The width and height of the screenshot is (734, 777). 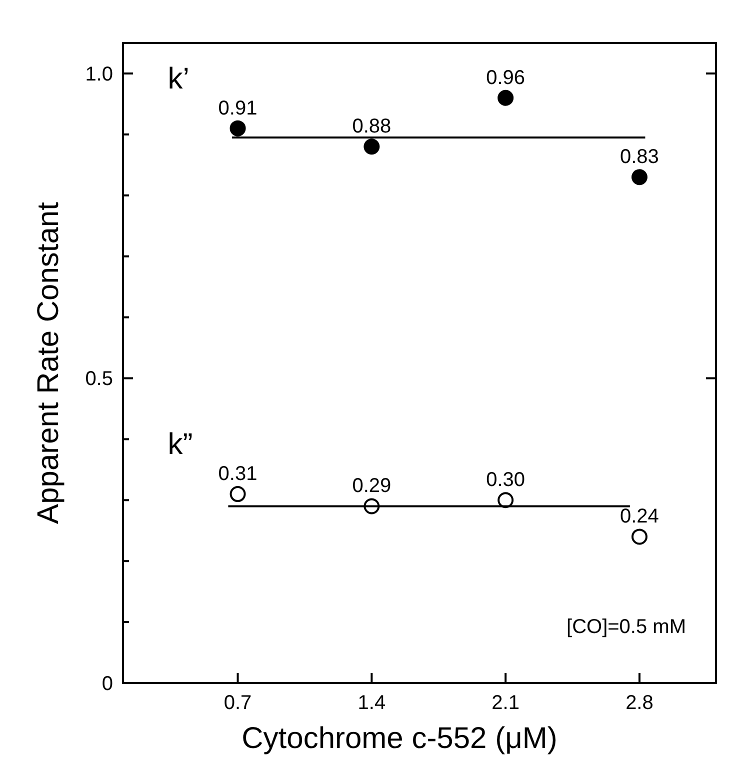 What do you see at coordinates (506, 77) in the screenshot?
I see `data-label: 0.96` at bounding box center [506, 77].